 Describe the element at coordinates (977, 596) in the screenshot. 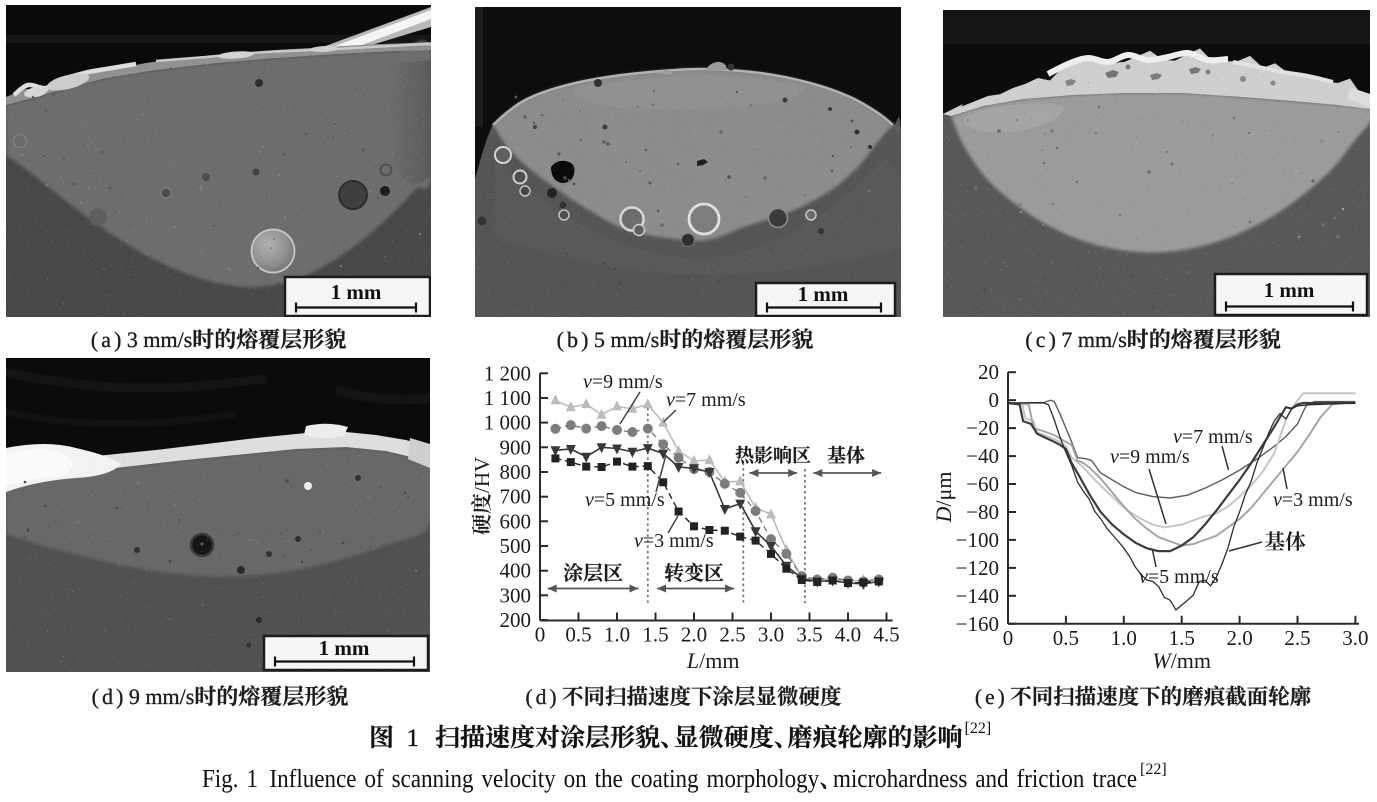

I see `svg-text: −140` at that location.